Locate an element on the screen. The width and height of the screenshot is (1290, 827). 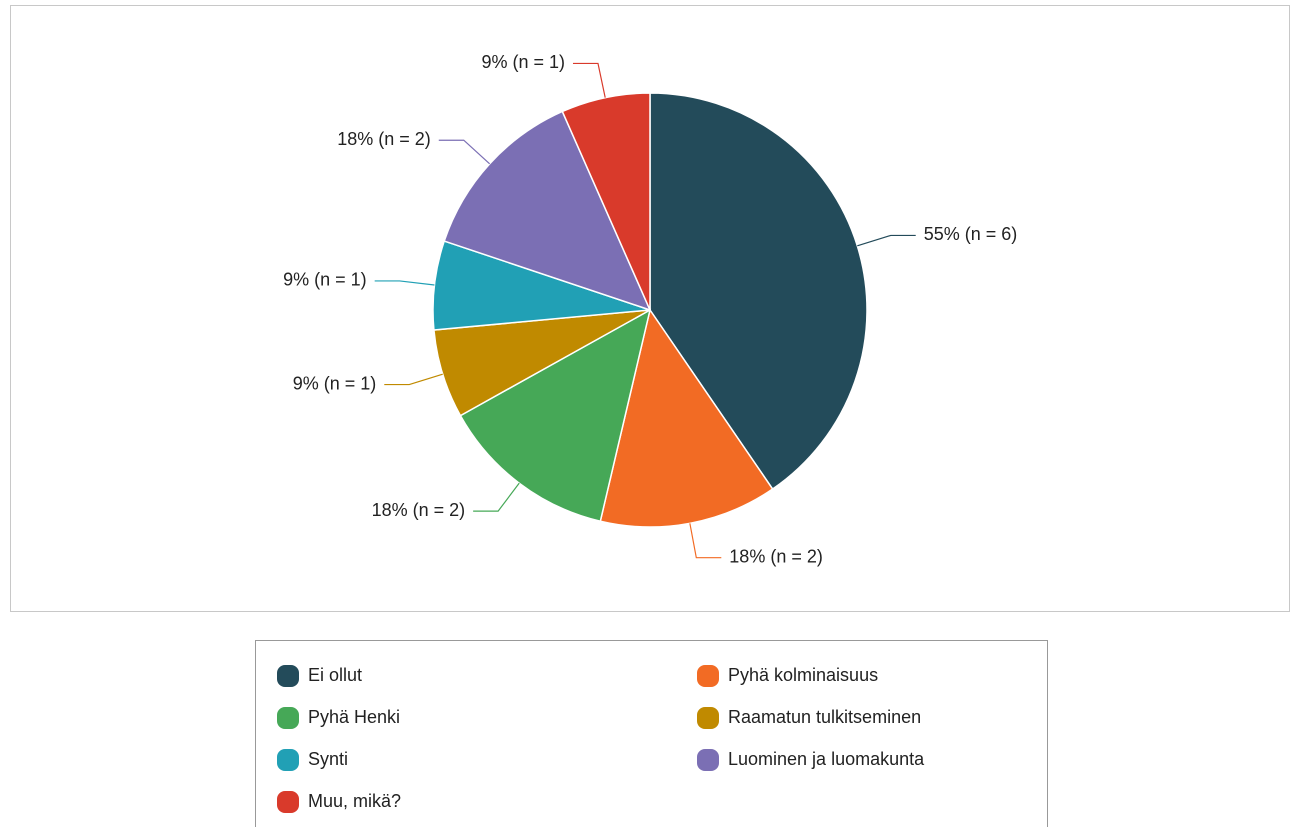
legend-label: Synti is located at coordinates (328, 759).